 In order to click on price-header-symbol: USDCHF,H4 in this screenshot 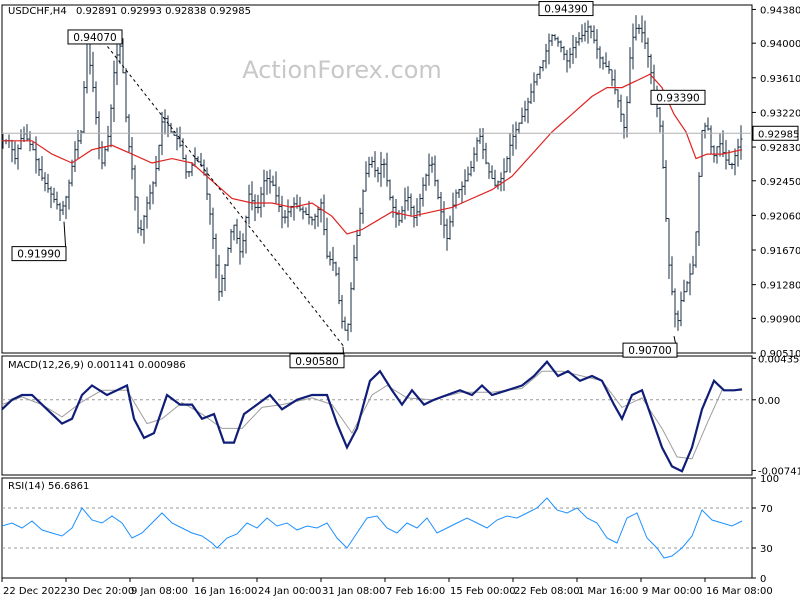, I will do `click(37, 11)`.